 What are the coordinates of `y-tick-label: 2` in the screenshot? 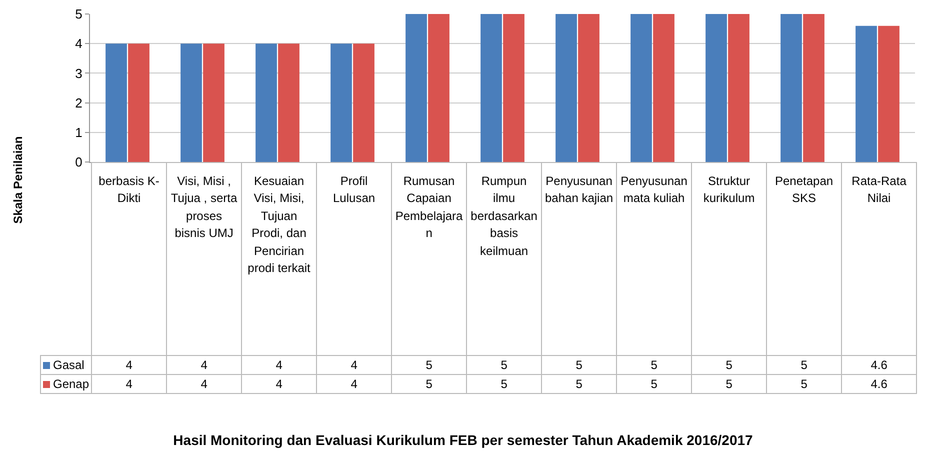 It's located at (78, 102).